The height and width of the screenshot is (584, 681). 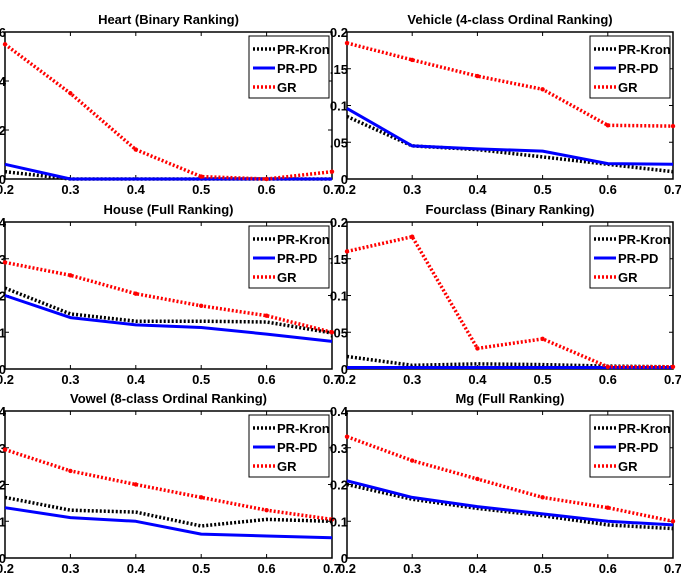 What do you see at coordinates (168, 19) in the screenshot?
I see `chart-title: Heart (Binary Ranking)` at bounding box center [168, 19].